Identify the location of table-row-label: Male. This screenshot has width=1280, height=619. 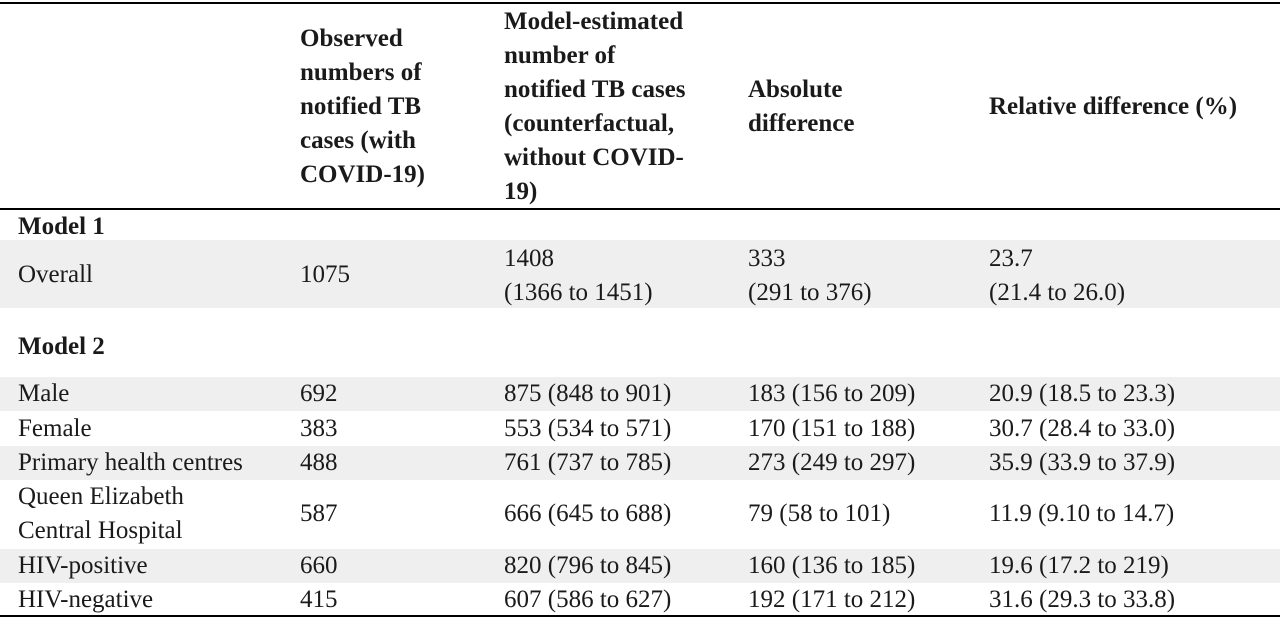
(44, 393).